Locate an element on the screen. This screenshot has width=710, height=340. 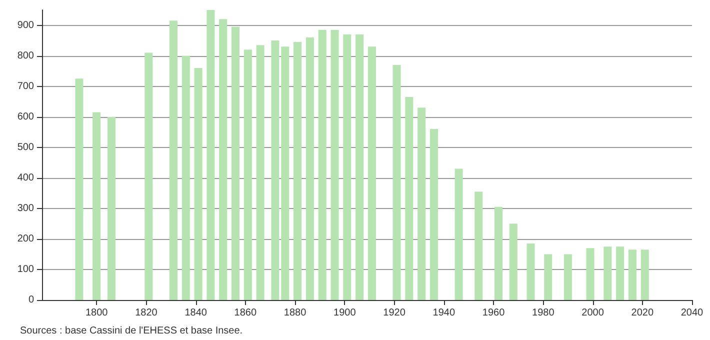
y-tick-label: 700 is located at coordinates (25, 86).